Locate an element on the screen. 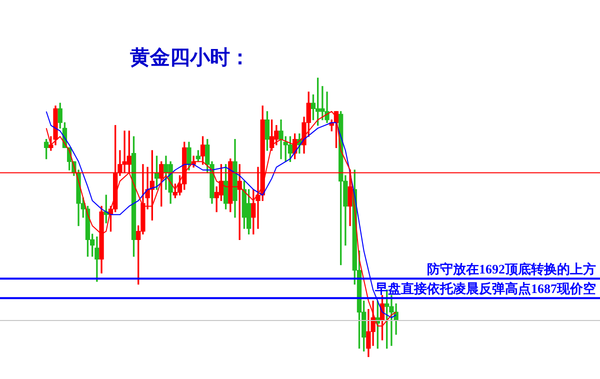  chart-title: 黄金四小时： is located at coordinates (190, 58).